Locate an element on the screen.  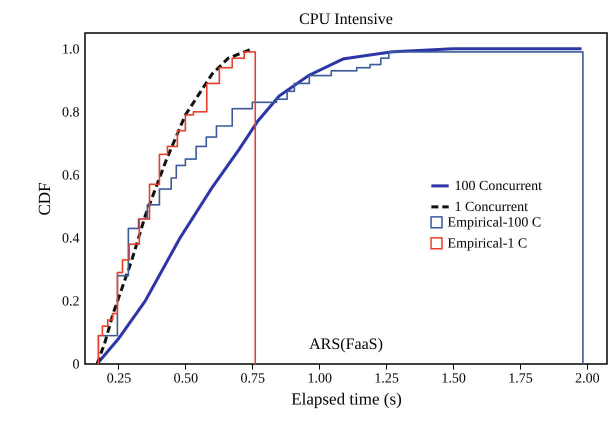
y-tick-label: 0 is located at coordinates (76, 365).